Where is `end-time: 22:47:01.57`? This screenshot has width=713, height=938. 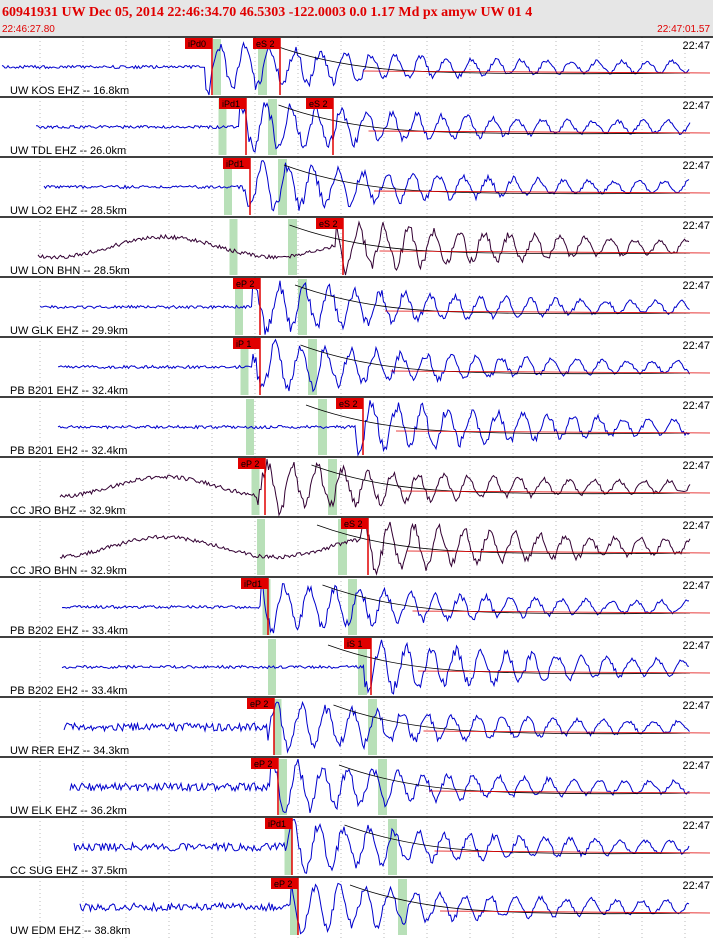
end-time: 22:47:01.57 is located at coordinates (683, 29).